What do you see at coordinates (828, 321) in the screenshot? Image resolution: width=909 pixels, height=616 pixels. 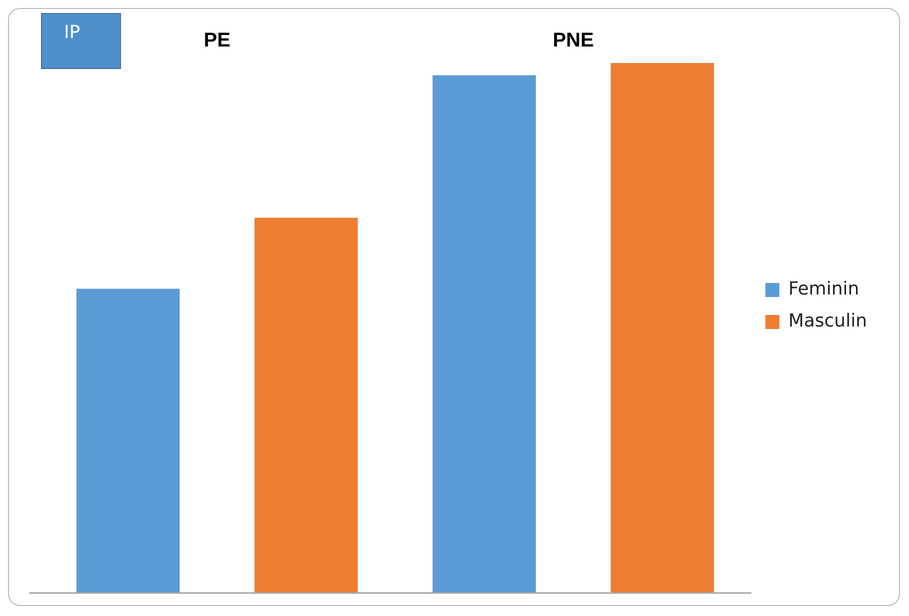 I see `legend-label: Masculin` at bounding box center [828, 321].